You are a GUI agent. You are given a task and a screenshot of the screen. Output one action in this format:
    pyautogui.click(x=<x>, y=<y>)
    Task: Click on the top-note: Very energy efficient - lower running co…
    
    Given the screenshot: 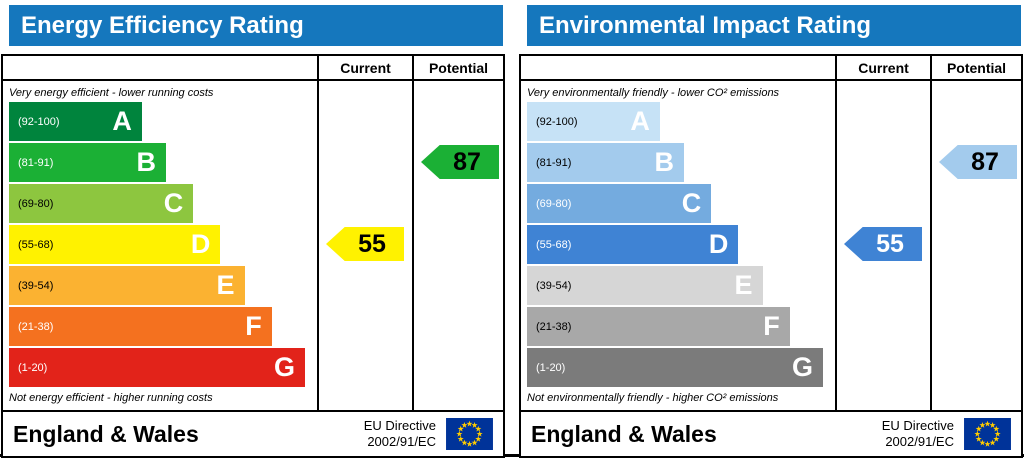 What is the action you would take?
    pyautogui.click(x=111, y=93)
    